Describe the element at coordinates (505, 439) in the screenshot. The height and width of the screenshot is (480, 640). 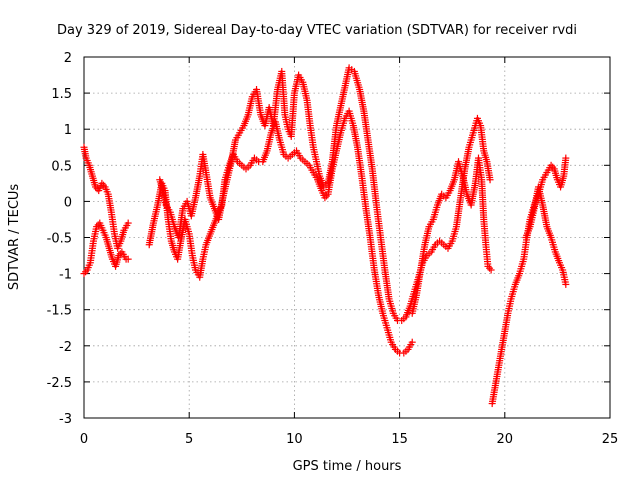
I see `x-tick-label: 20` at that location.